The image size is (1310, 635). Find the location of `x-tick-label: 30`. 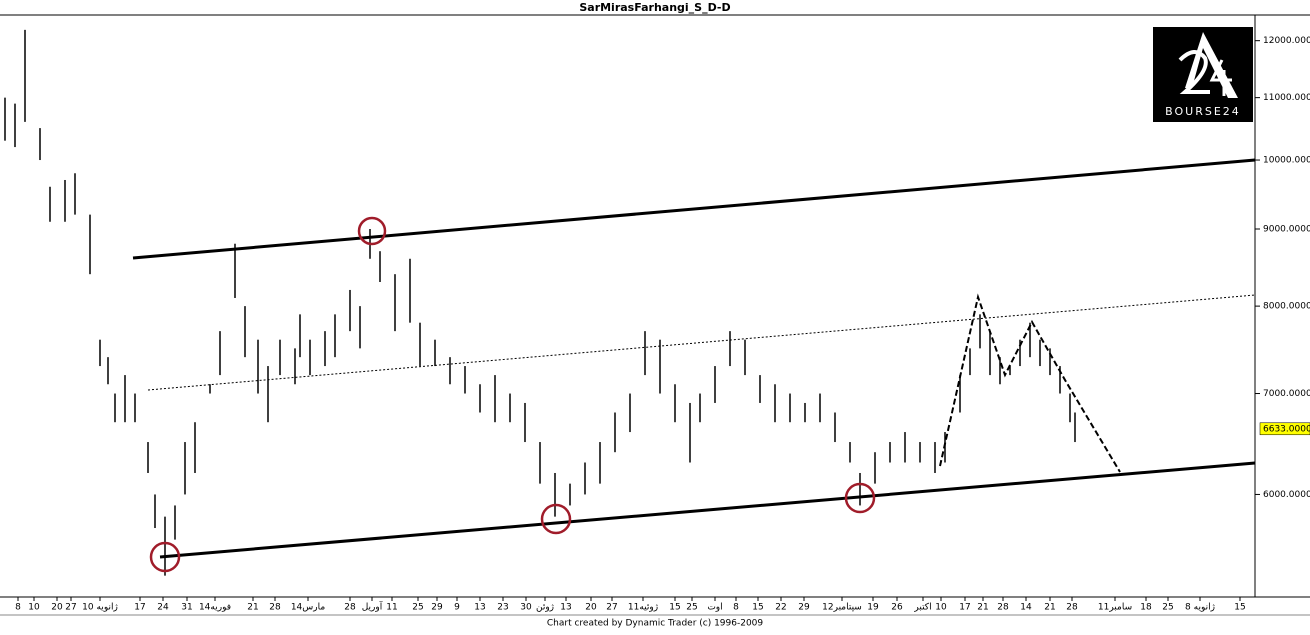

x-tick-label: 30 is located at coordinates (526, 608).